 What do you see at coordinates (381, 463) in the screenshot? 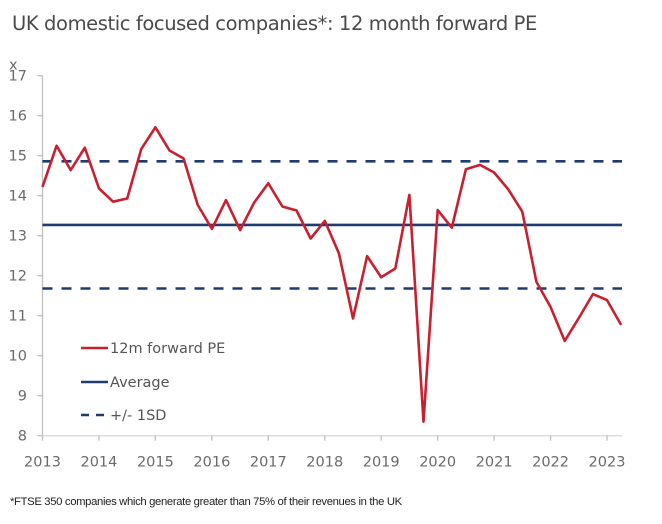
I see `x-tick-label: 2019` at bounding box center [381, 463].